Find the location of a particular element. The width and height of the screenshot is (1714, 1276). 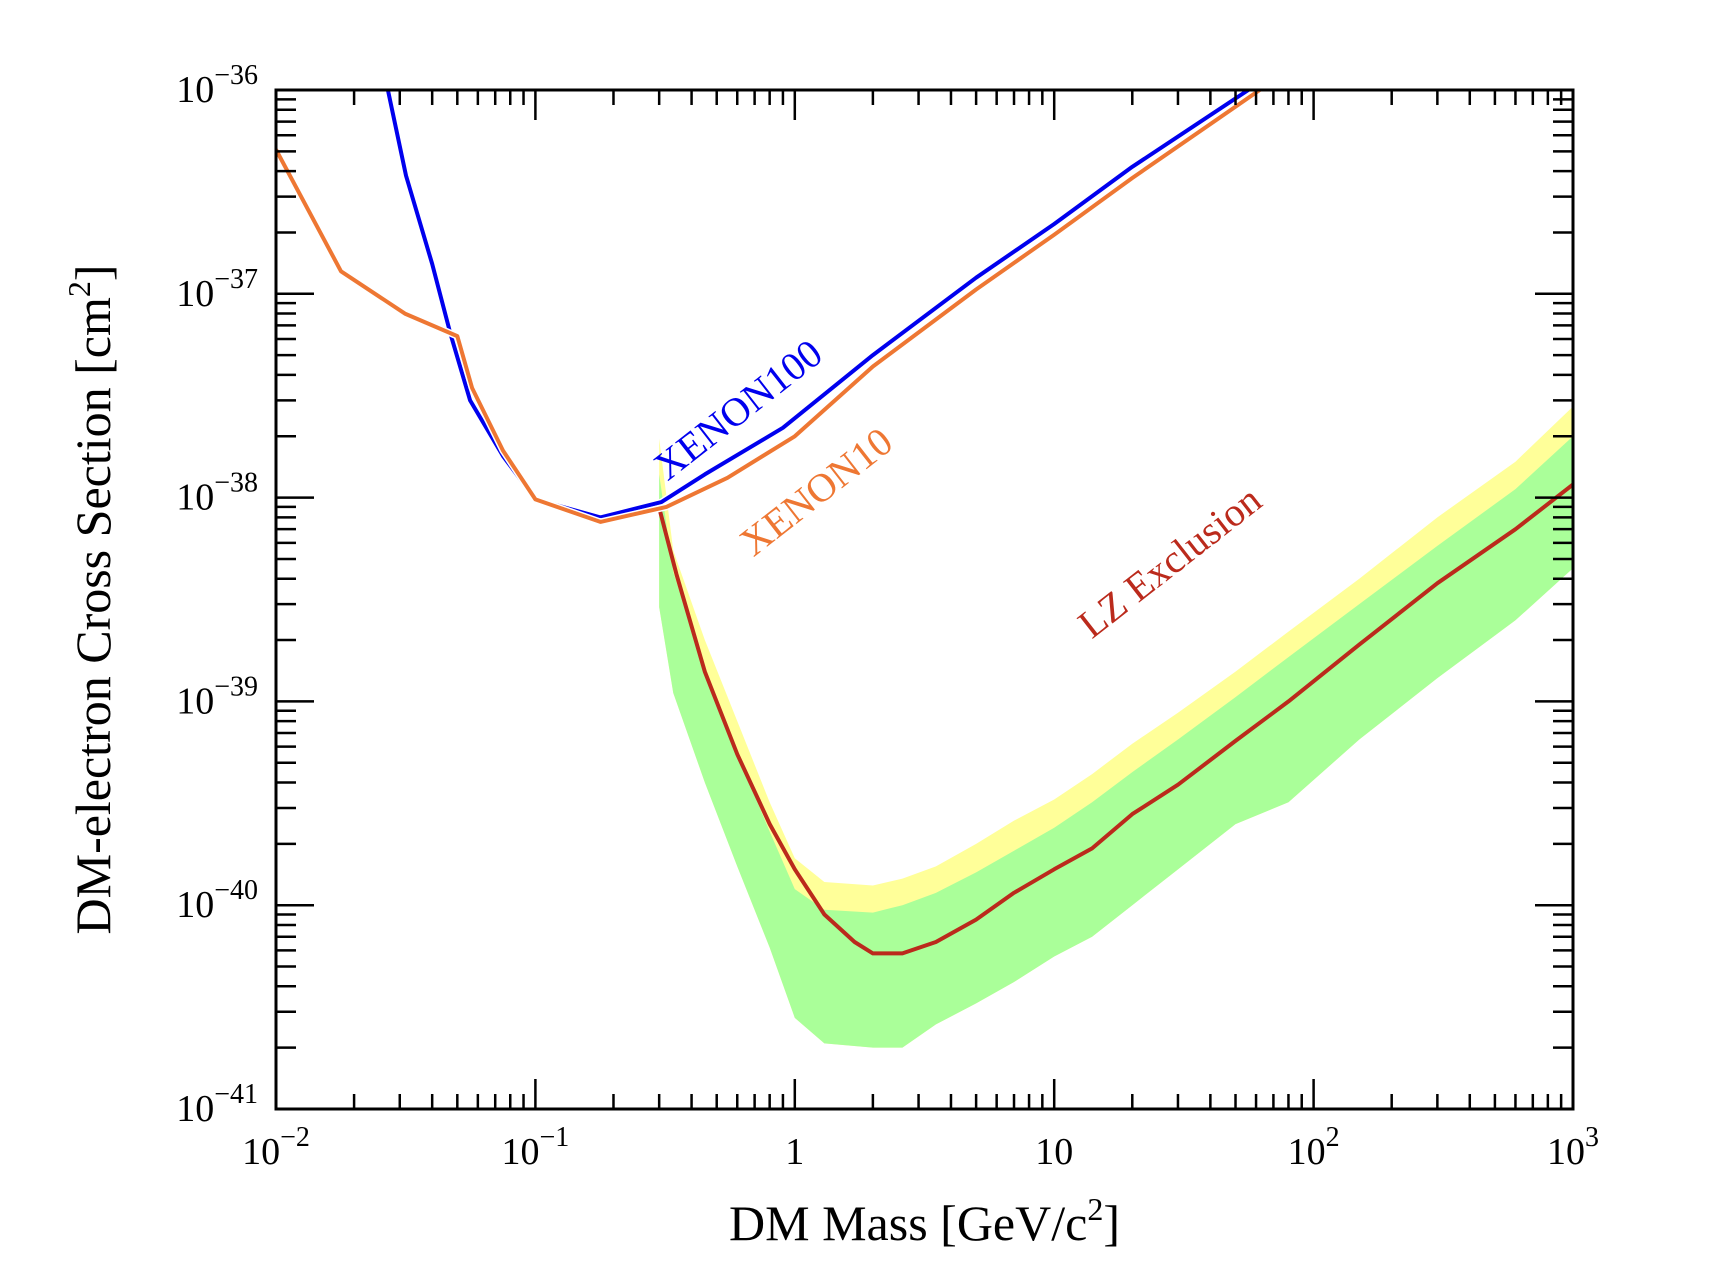

y-tick-exponent: −36 is located at coordinates (236, 75).